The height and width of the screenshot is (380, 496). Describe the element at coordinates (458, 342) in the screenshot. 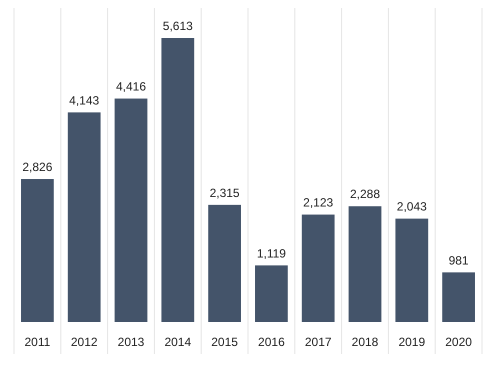

I see `x-tick-label: 2020` at that location.